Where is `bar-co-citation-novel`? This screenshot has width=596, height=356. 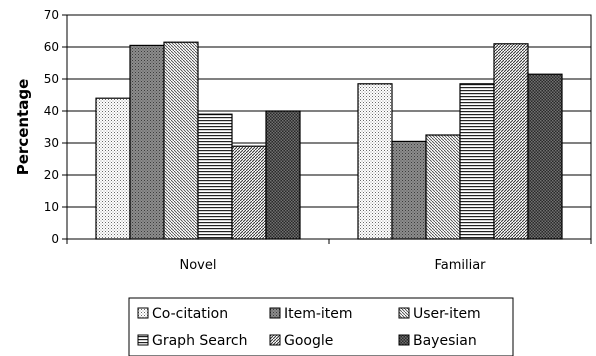
bar-co-citation-novel is located at coordinates (113, 168).